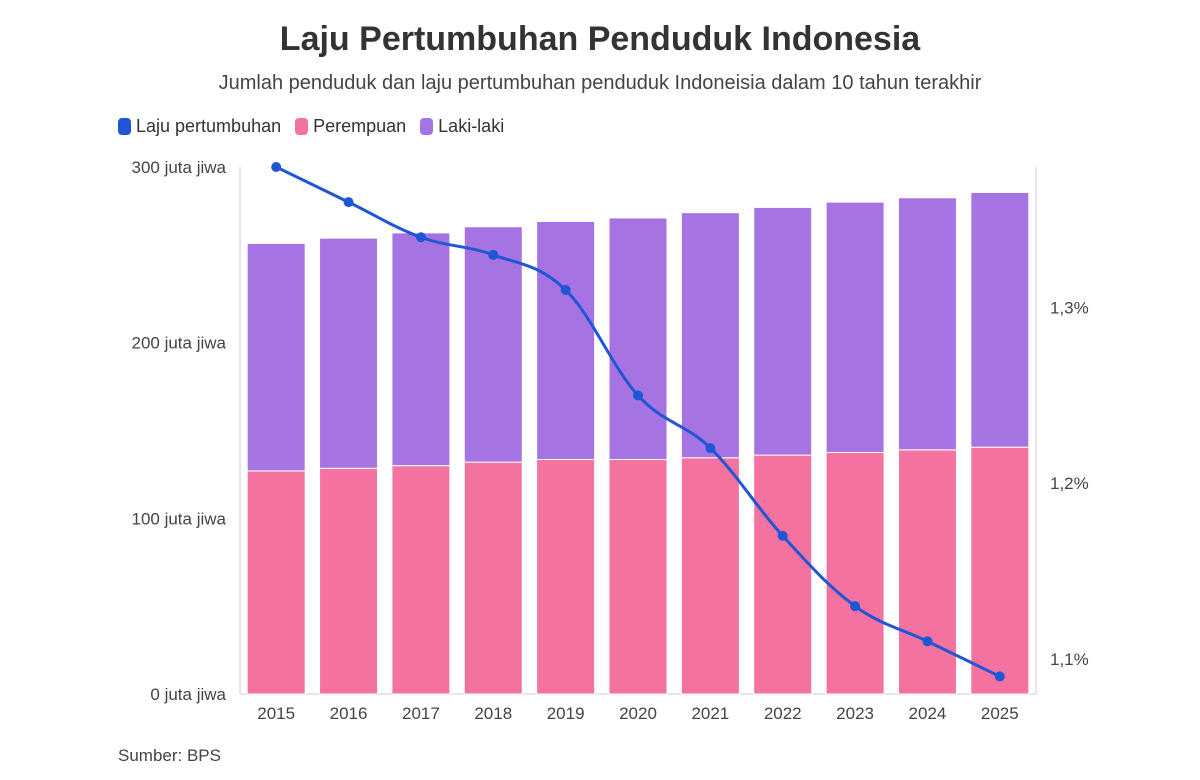 The height and width of the screenshot is (780, 1200). Describe the element at coordinates (276, 167) in the screenshot. I see `growth-rate-point-2015` at that location.